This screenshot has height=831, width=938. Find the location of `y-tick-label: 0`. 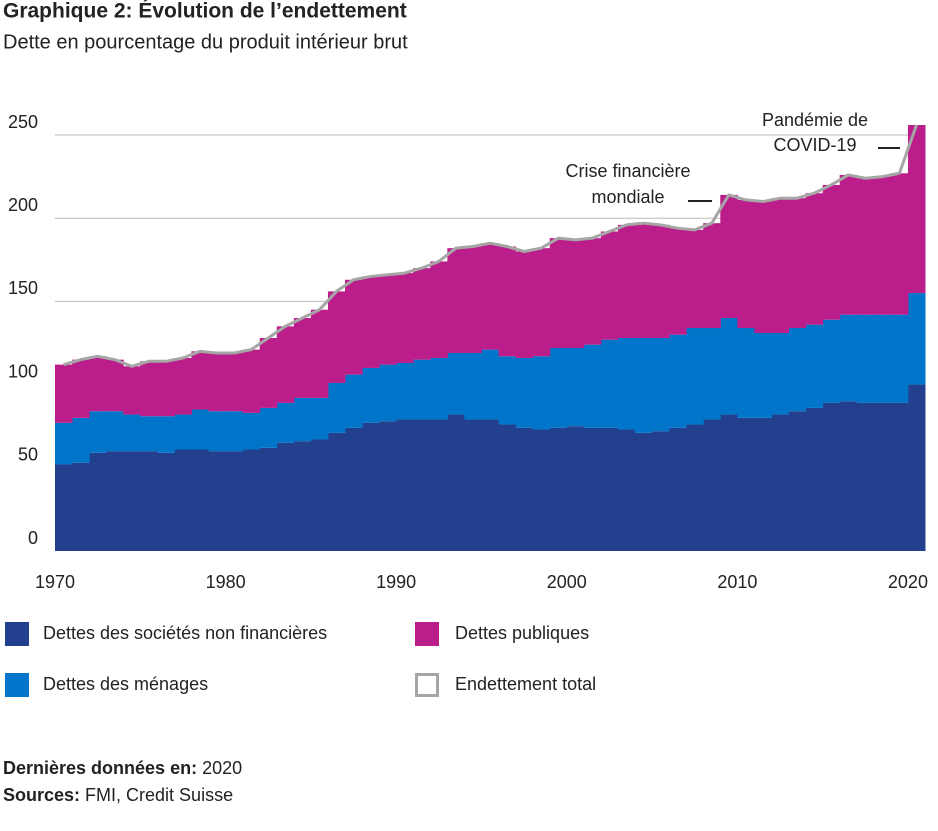

y-tick-label: 0 is located at coordinates (33, 538).